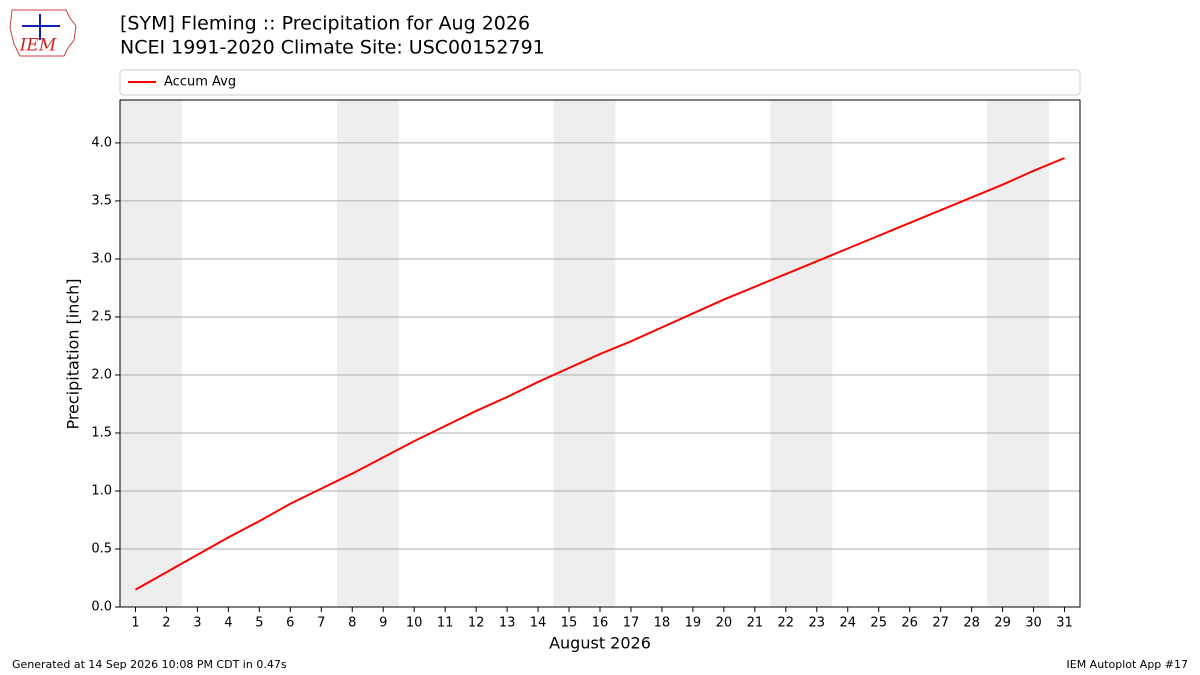 The height and width of the screenshot is (675, 1200). What do you see at coordinates (445, 623) in the screenshot?
I see `x-tick-label: 11` at bounding box center [445, 623].